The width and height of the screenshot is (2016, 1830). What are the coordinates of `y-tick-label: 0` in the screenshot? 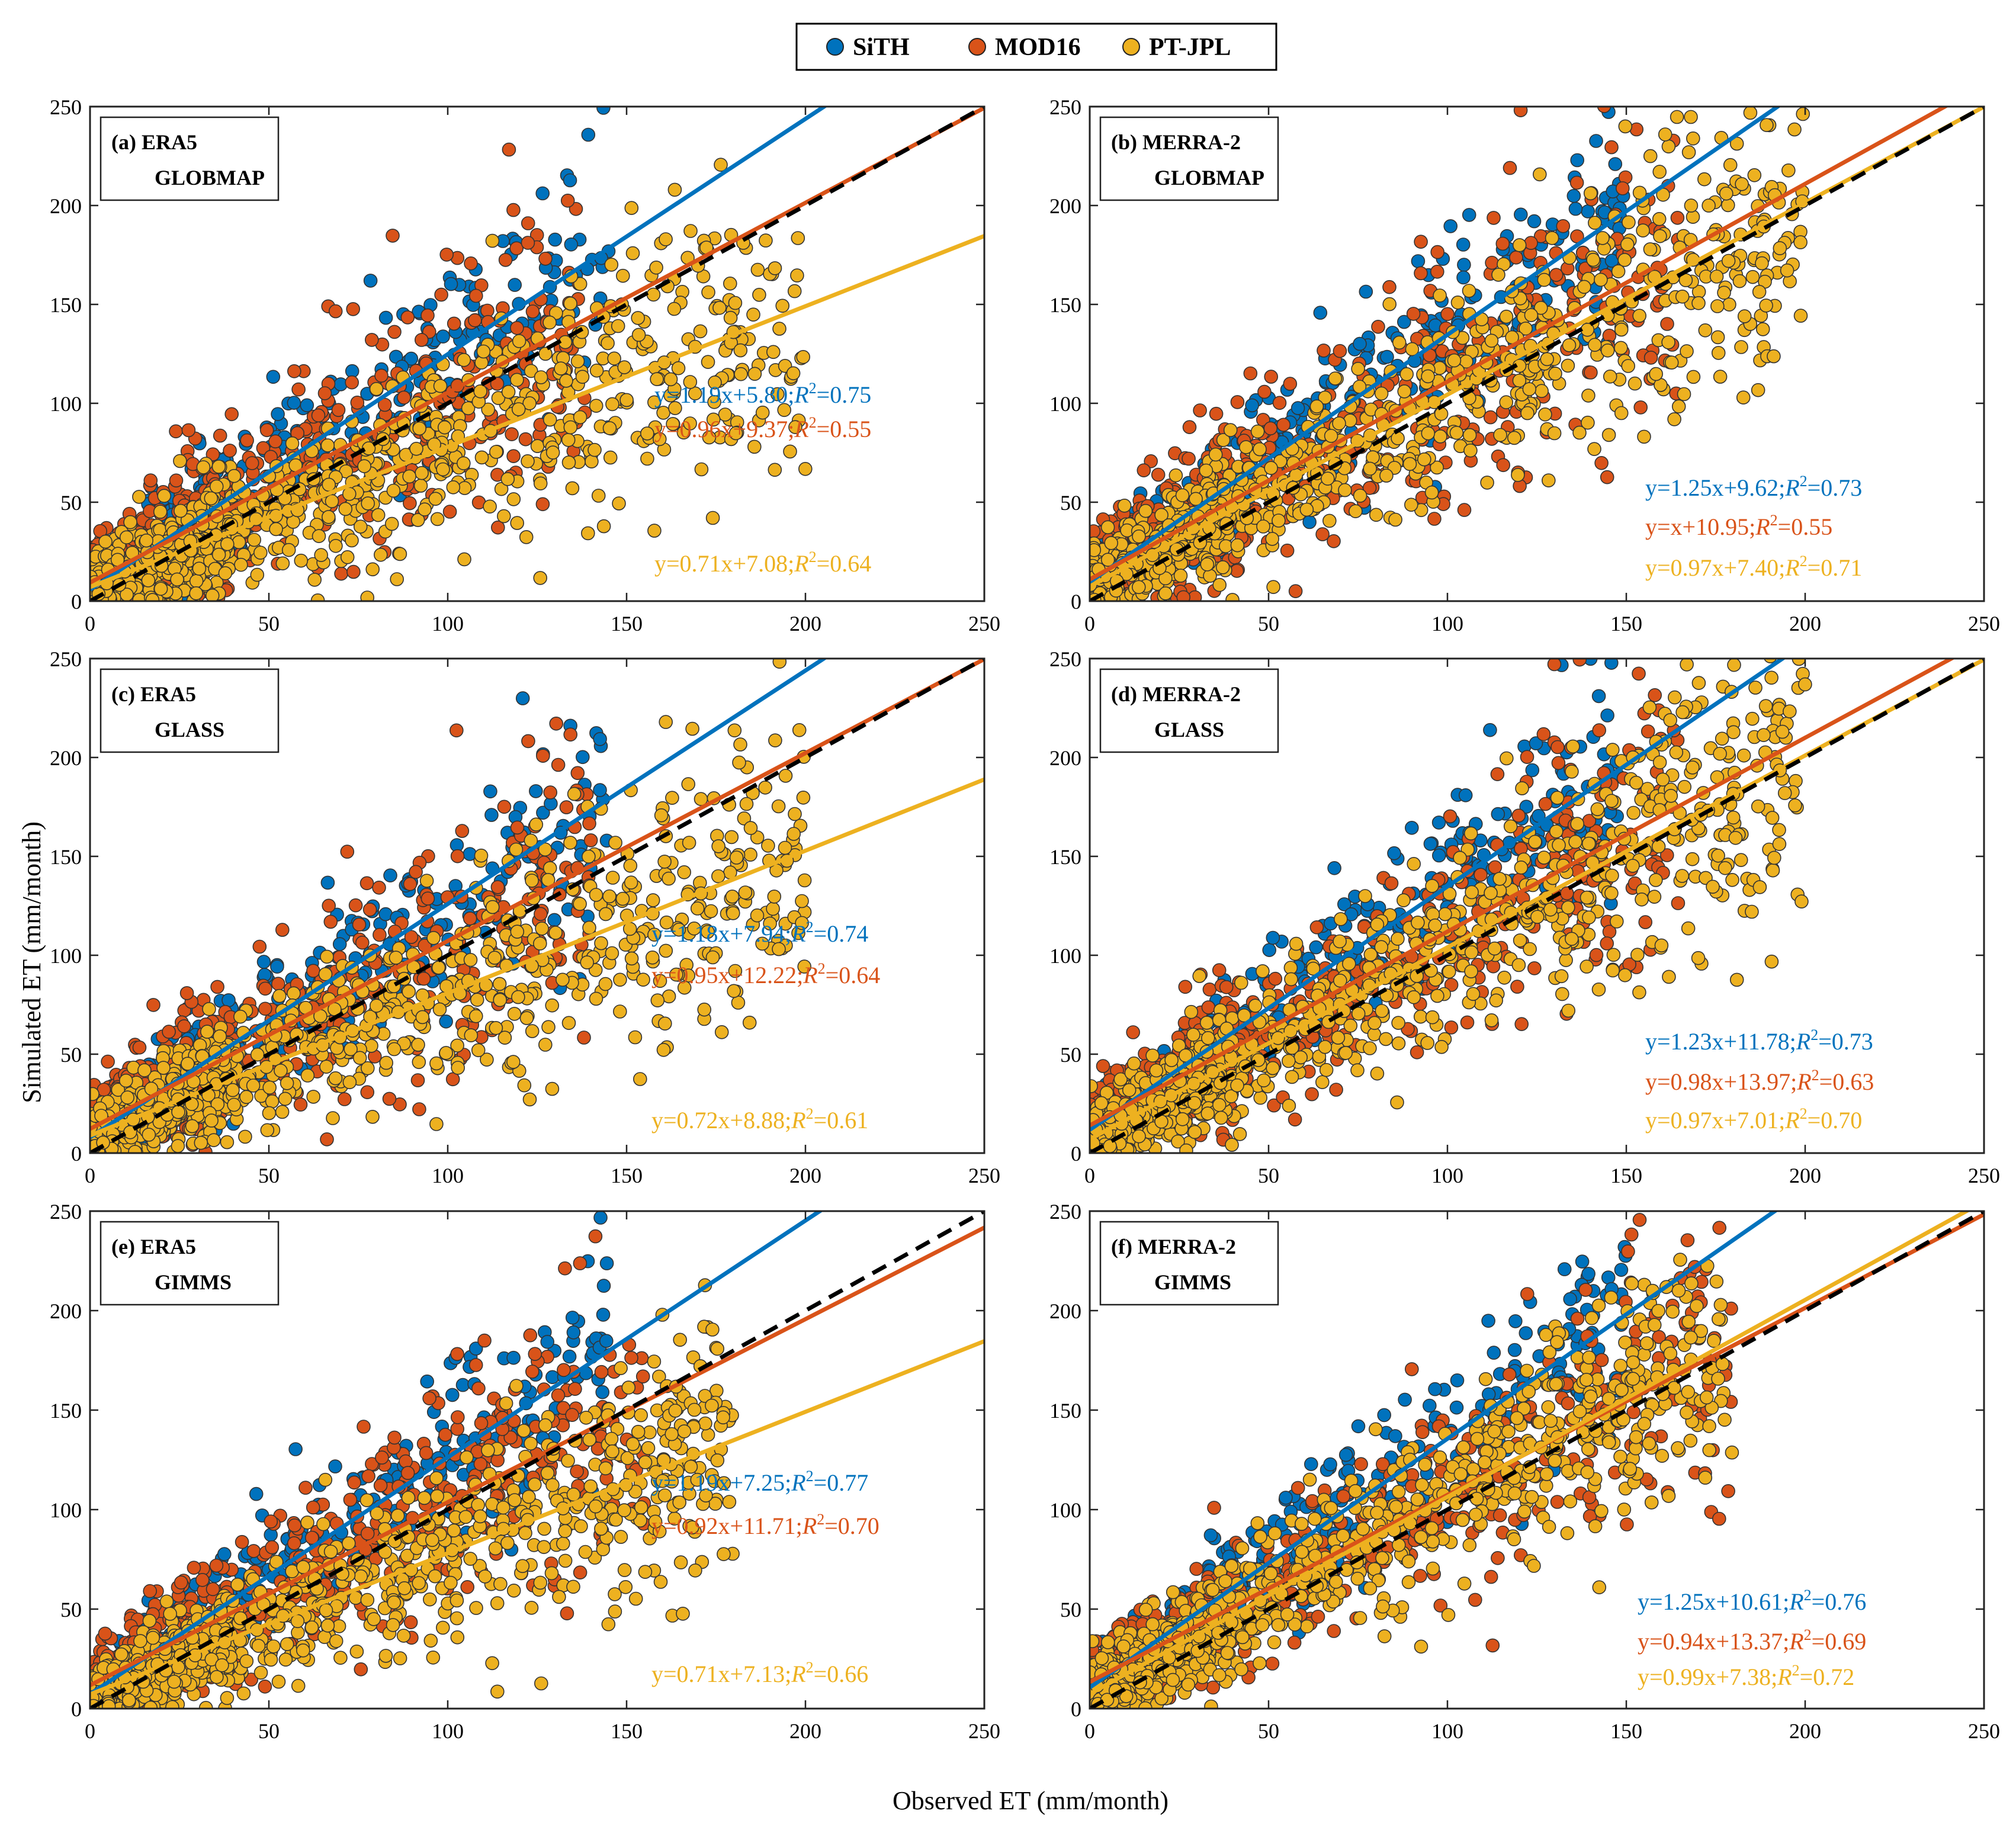 It's located at (1076, 602).